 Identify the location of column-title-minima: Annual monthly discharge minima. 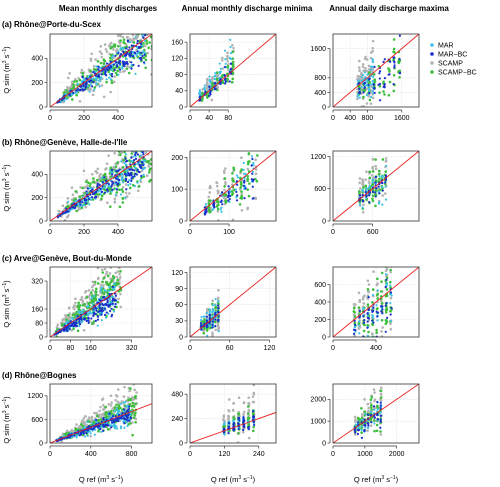
(247, 8).